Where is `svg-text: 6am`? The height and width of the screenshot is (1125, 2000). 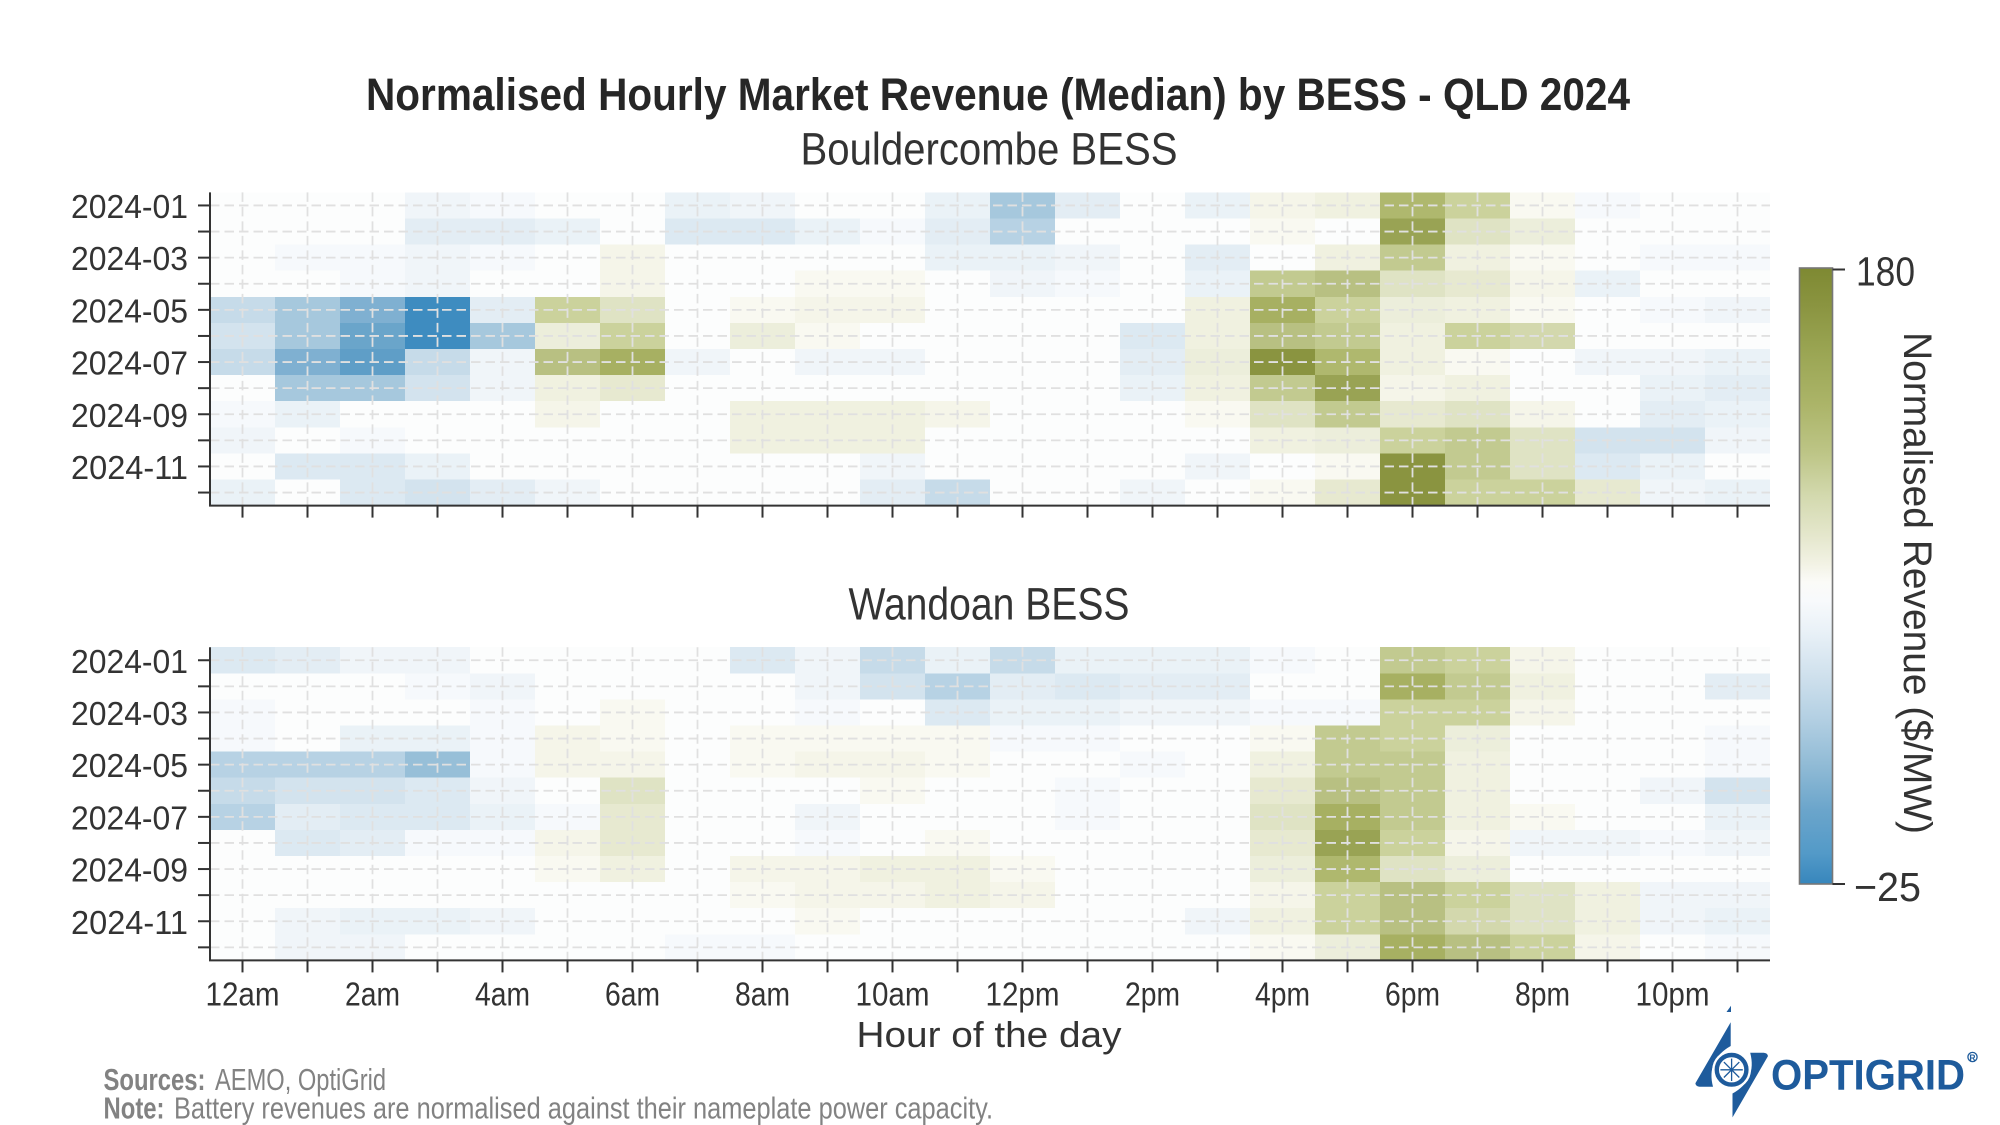 svg-text: 6am is located at coordinates (632, 994).